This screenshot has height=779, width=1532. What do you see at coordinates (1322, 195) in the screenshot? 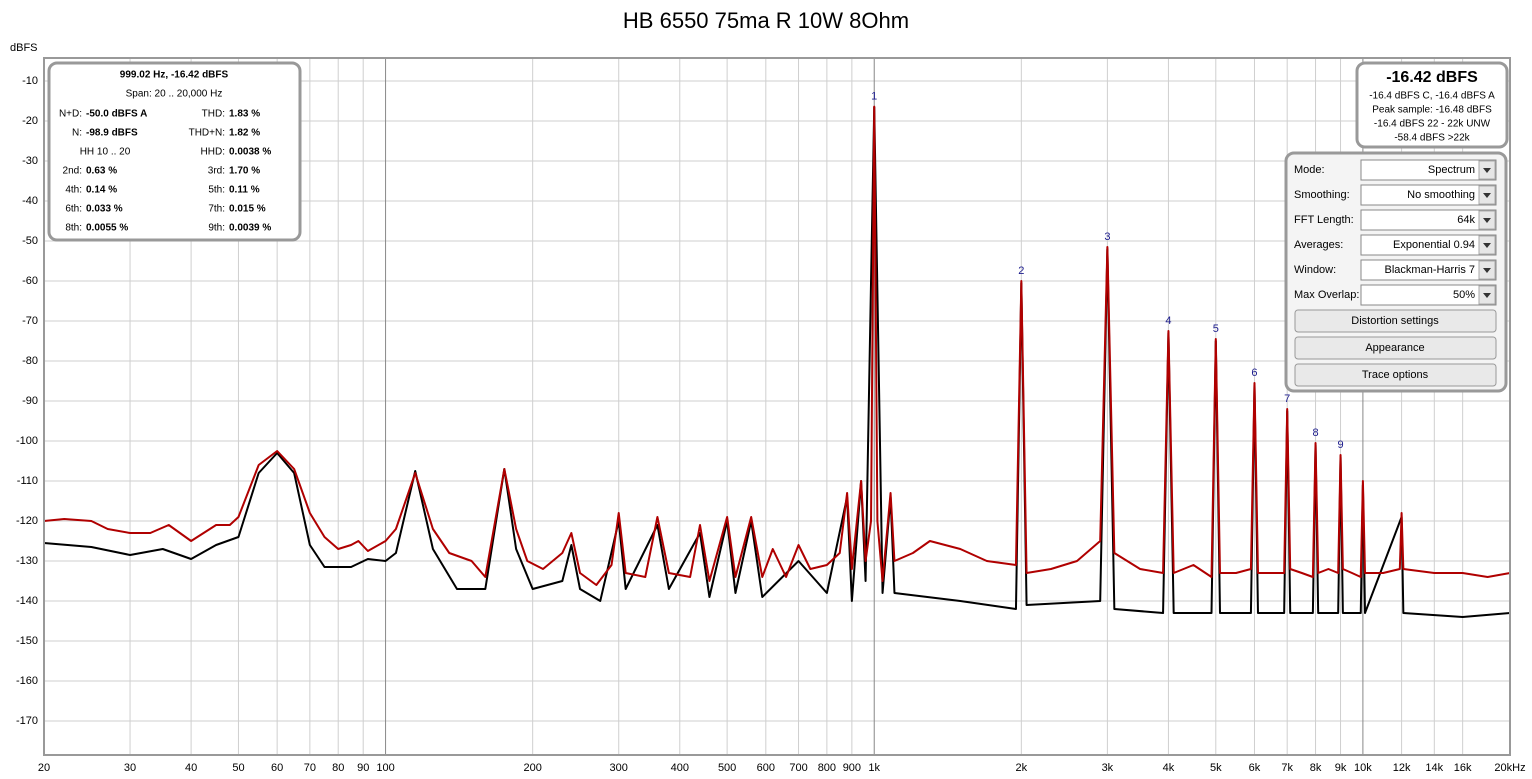
I see `control-label: Smoothing:` at bounding box center [1322, 195].